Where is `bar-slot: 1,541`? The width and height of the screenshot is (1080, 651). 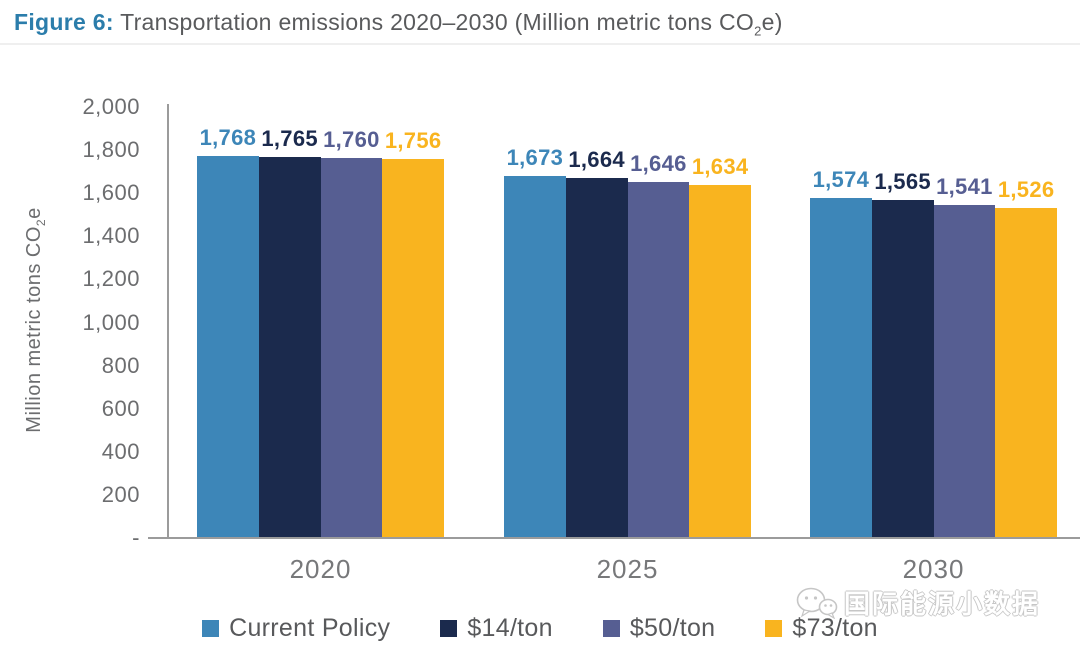
bar-slot: 1,541 is located at coordinates (964, 321).